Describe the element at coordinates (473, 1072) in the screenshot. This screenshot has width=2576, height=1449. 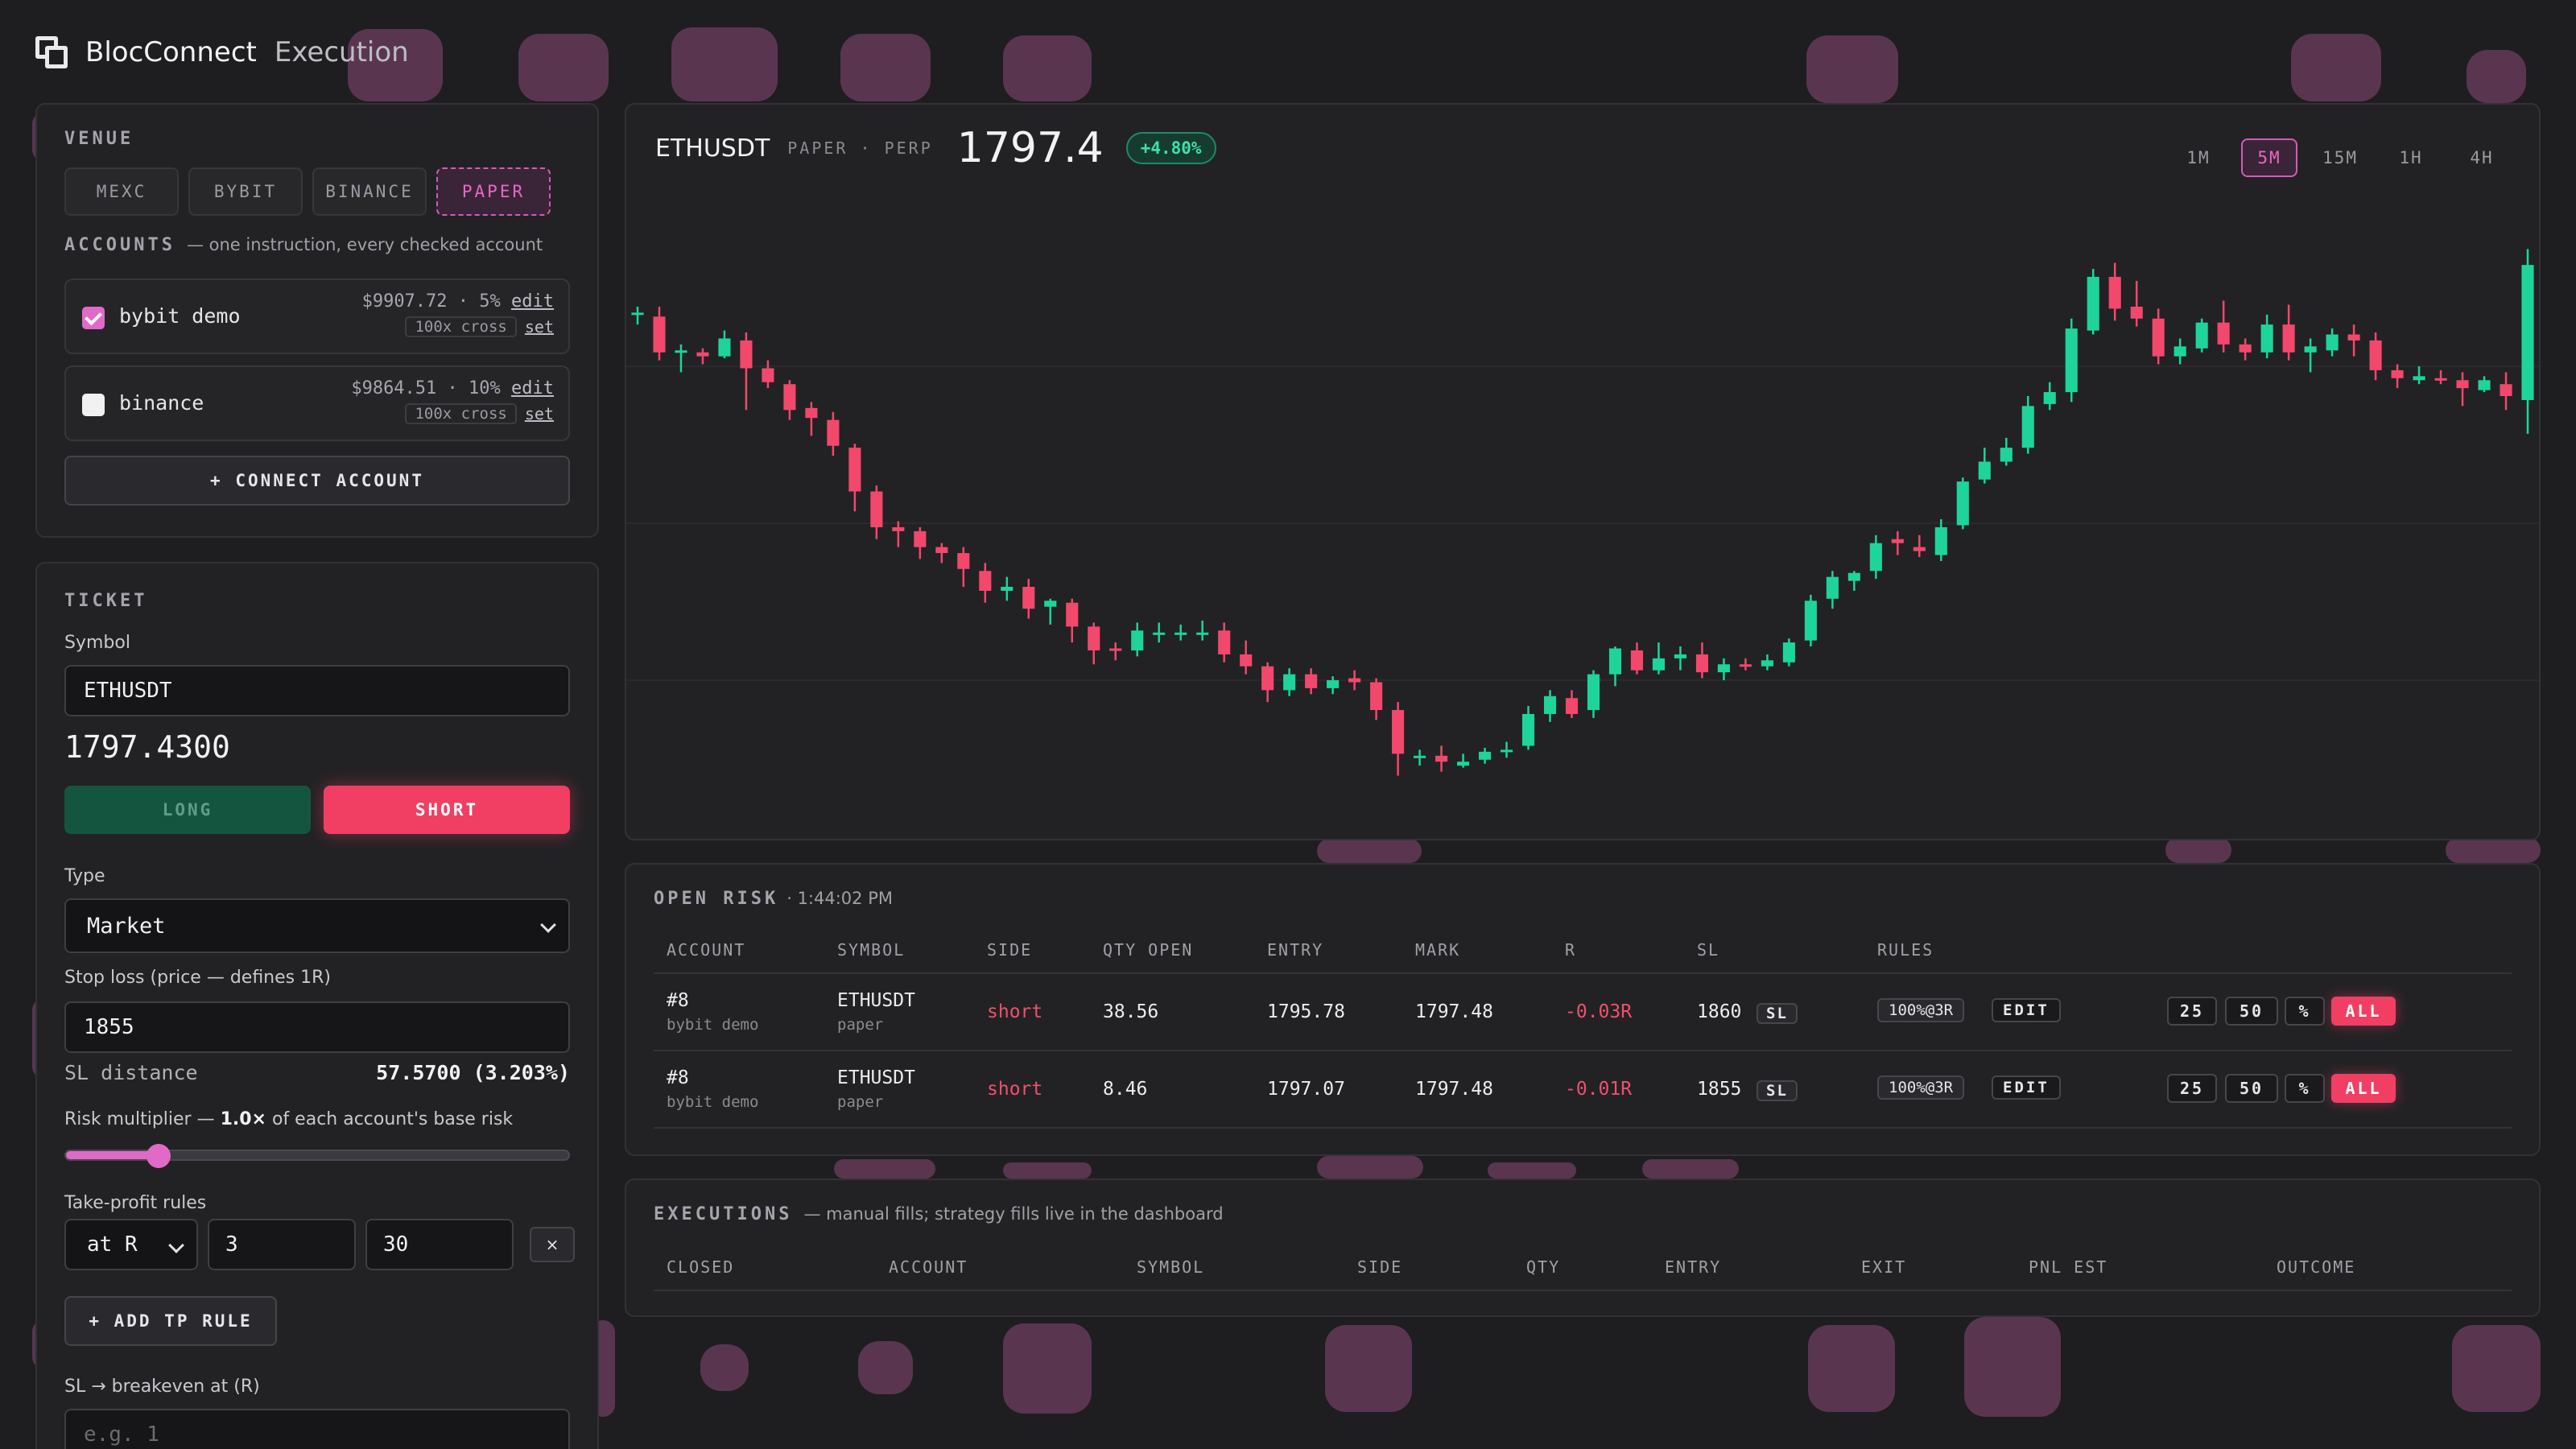
I see `sl-distance-value: 57.5700 (3.203%)` at that location.